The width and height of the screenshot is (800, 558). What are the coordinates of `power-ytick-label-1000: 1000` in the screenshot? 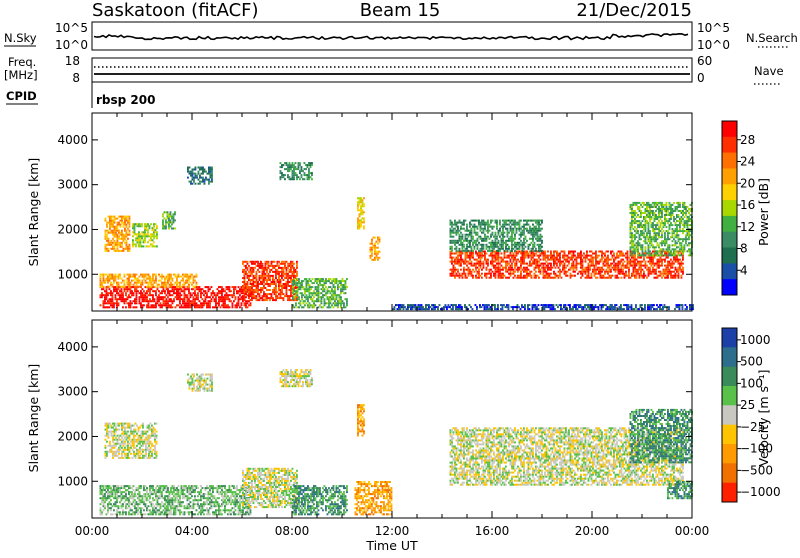 It's located at (72, 274).